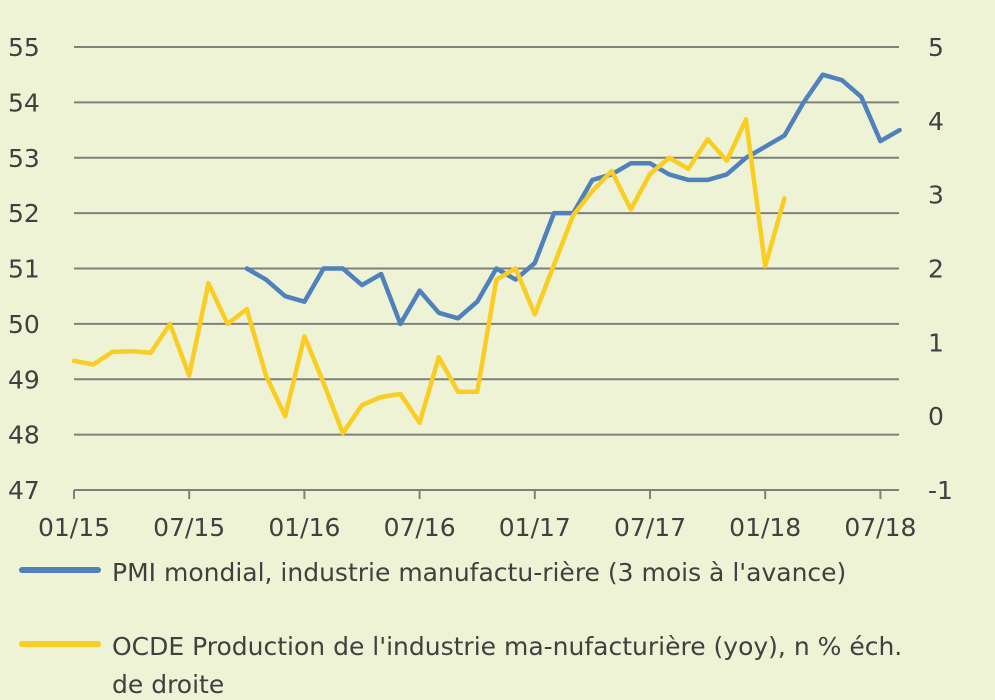 The width and height of the screenshot is (995, 700). Describe the element at coordinates (189, 527) in the screenshot. I see `x-tick-label: 07/15` at that location.